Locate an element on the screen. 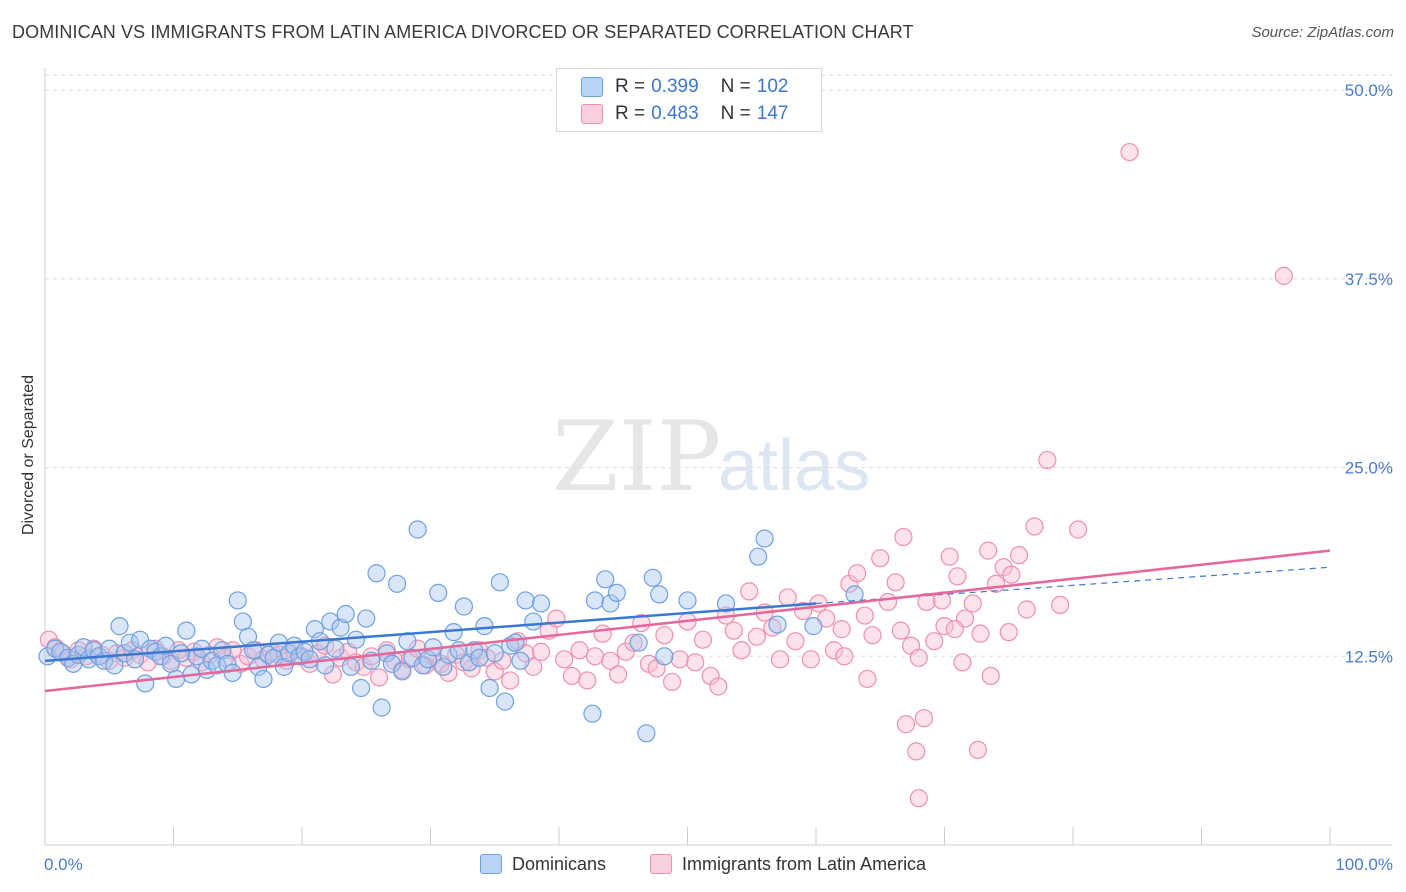 Image resolution: width=1406 pixels, height=892 pixels. y-tick-label: 37.5% is located at coordinates (1369, 279).